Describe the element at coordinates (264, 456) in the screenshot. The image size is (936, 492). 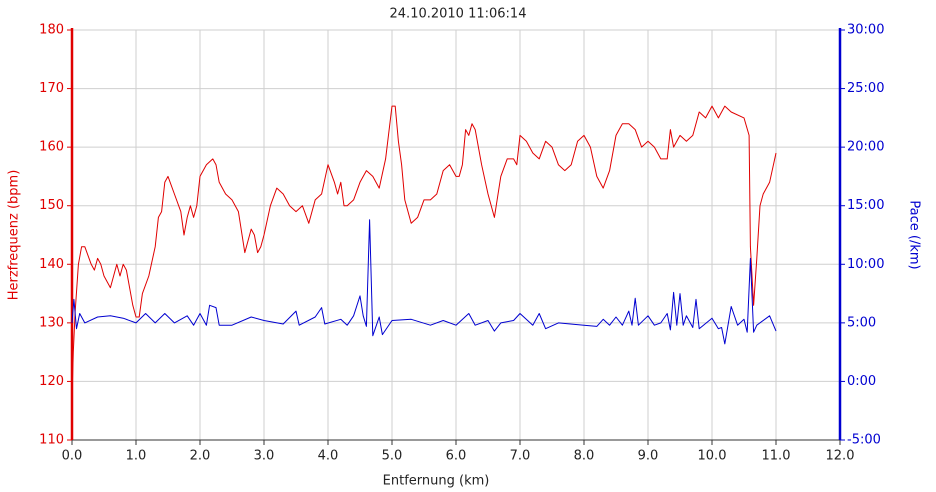
I see `x-tick-label: 3.0` at that location.